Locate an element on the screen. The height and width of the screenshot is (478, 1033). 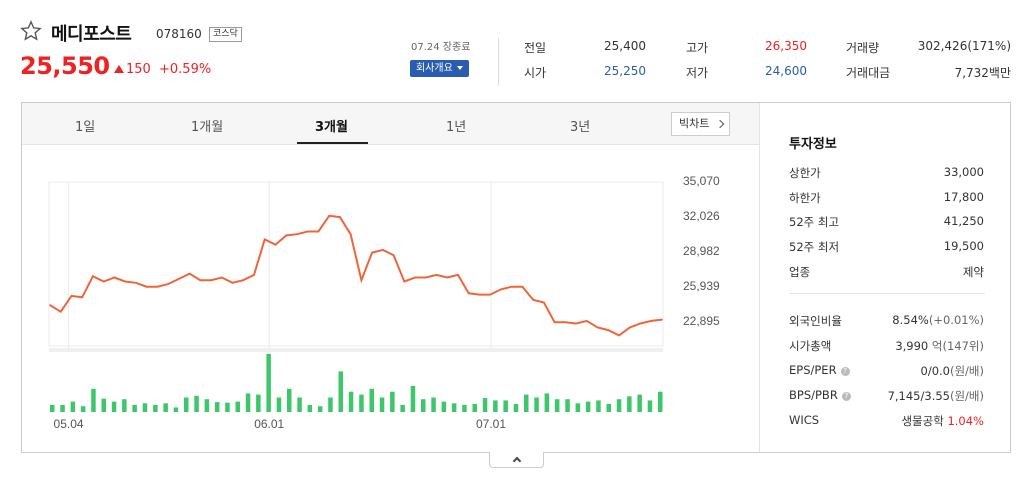
turnover-label: 거래대금 is located at coordinates (868, 73).